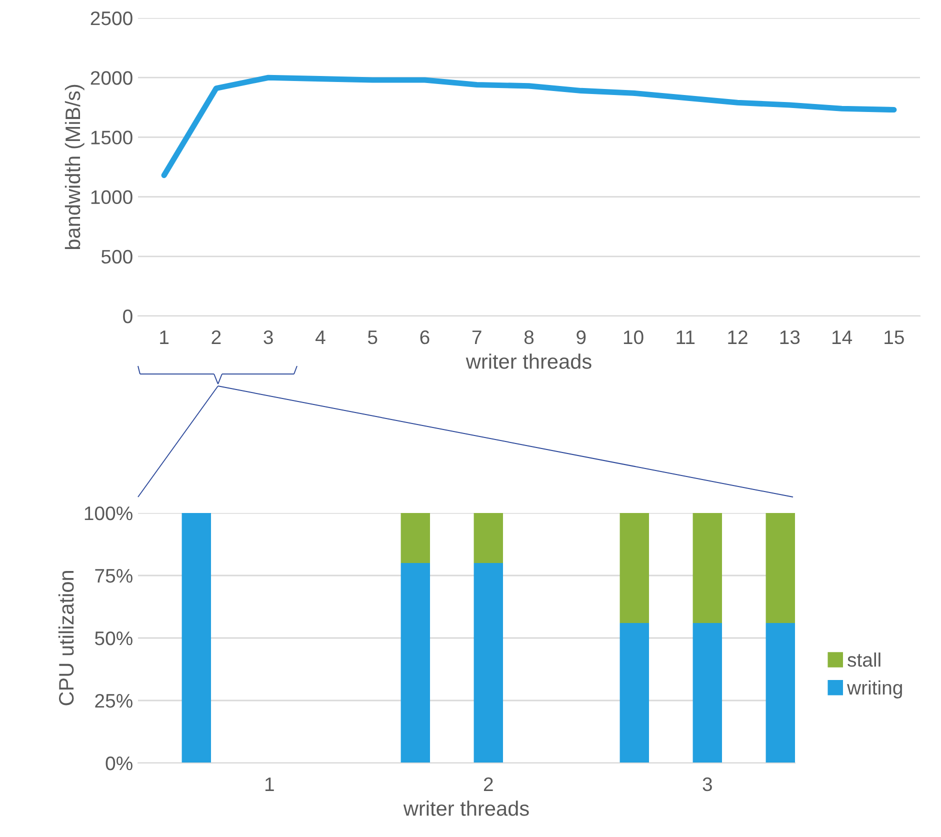  What do you see at coordinates (119, 763) in the screenshot?
I see `y-tick-label: 0%` at bounding box center [119, 763].